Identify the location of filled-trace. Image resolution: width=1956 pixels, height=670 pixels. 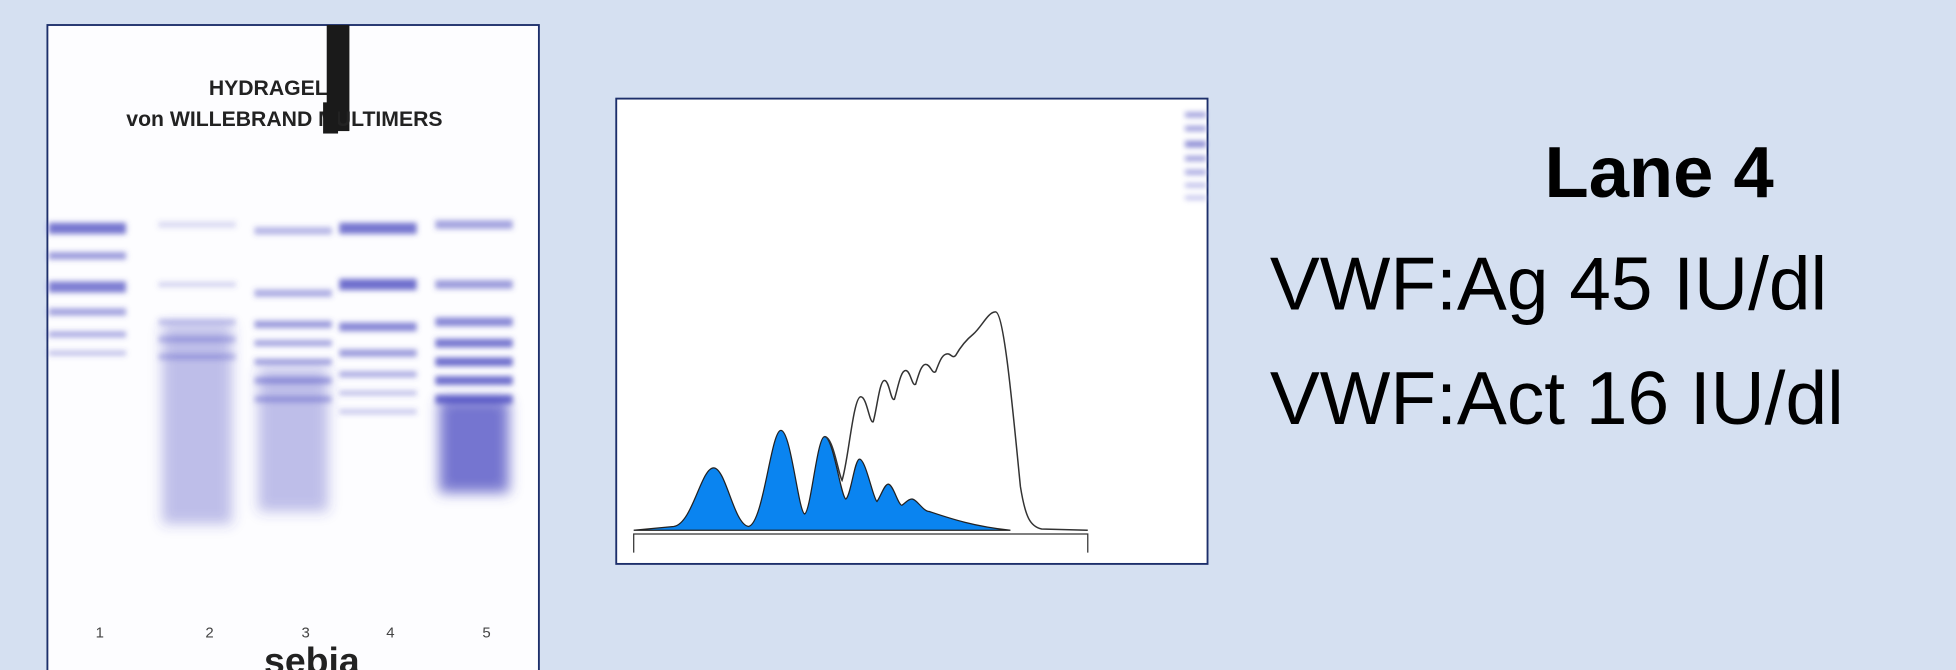
(822, 480).